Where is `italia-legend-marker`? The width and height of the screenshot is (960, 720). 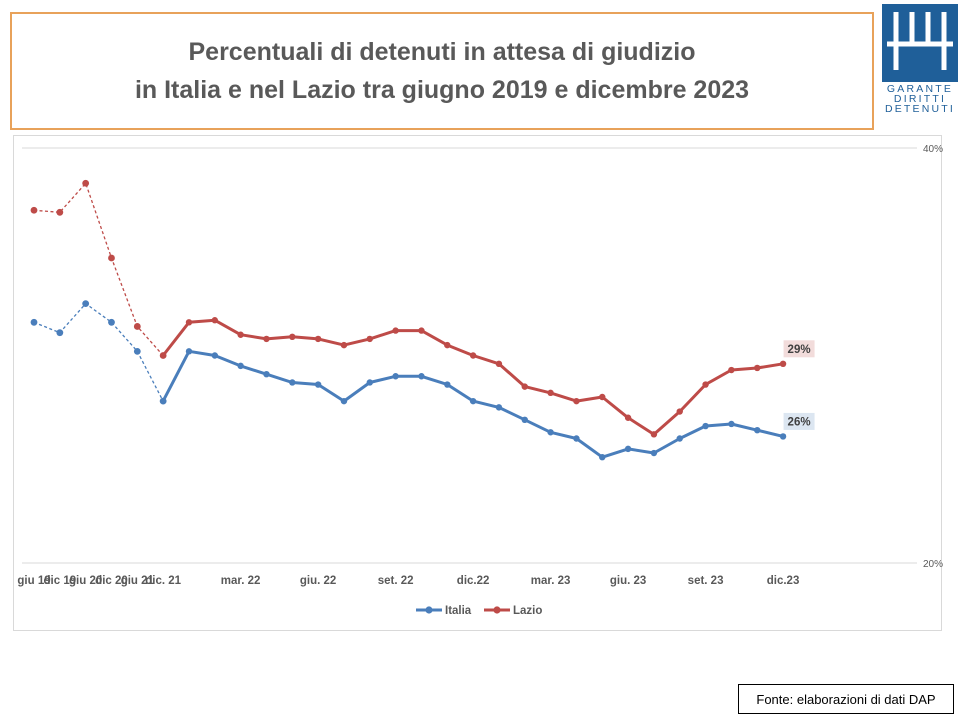
italia-legend-marker is located at coordinates (429, 610).